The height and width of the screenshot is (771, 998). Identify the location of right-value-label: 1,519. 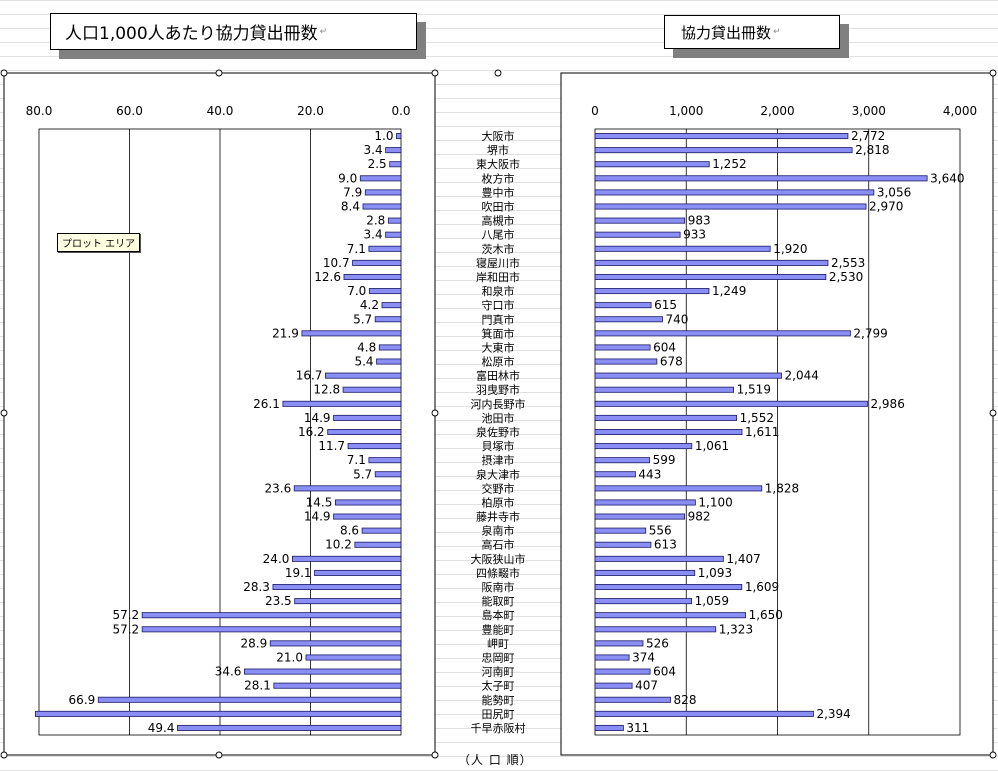
(754, 390).